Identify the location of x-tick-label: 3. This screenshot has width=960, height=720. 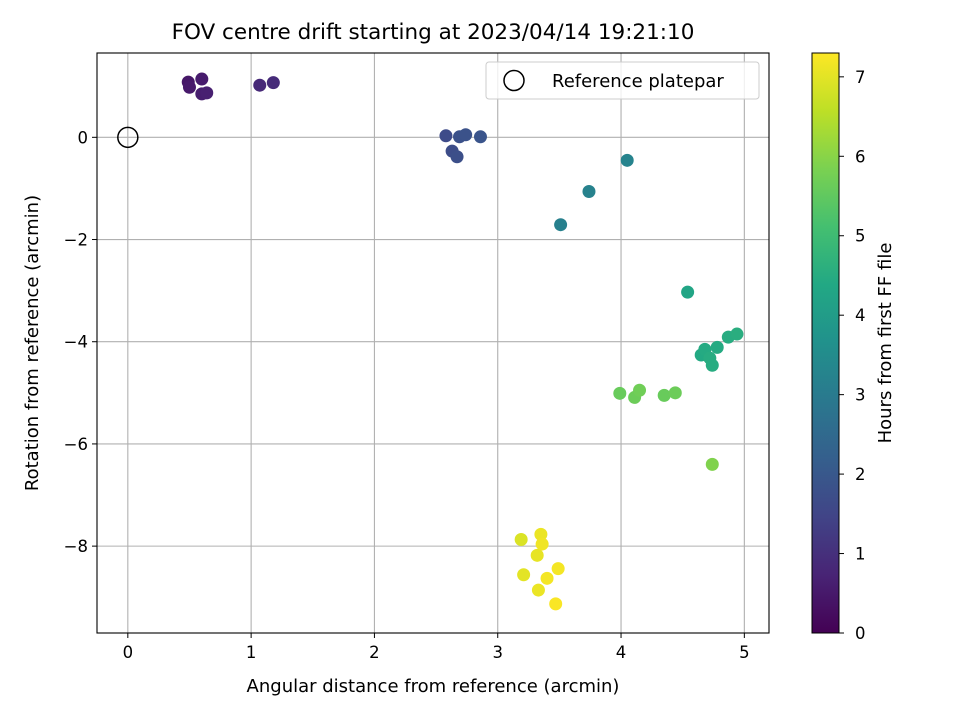
(497, 652).